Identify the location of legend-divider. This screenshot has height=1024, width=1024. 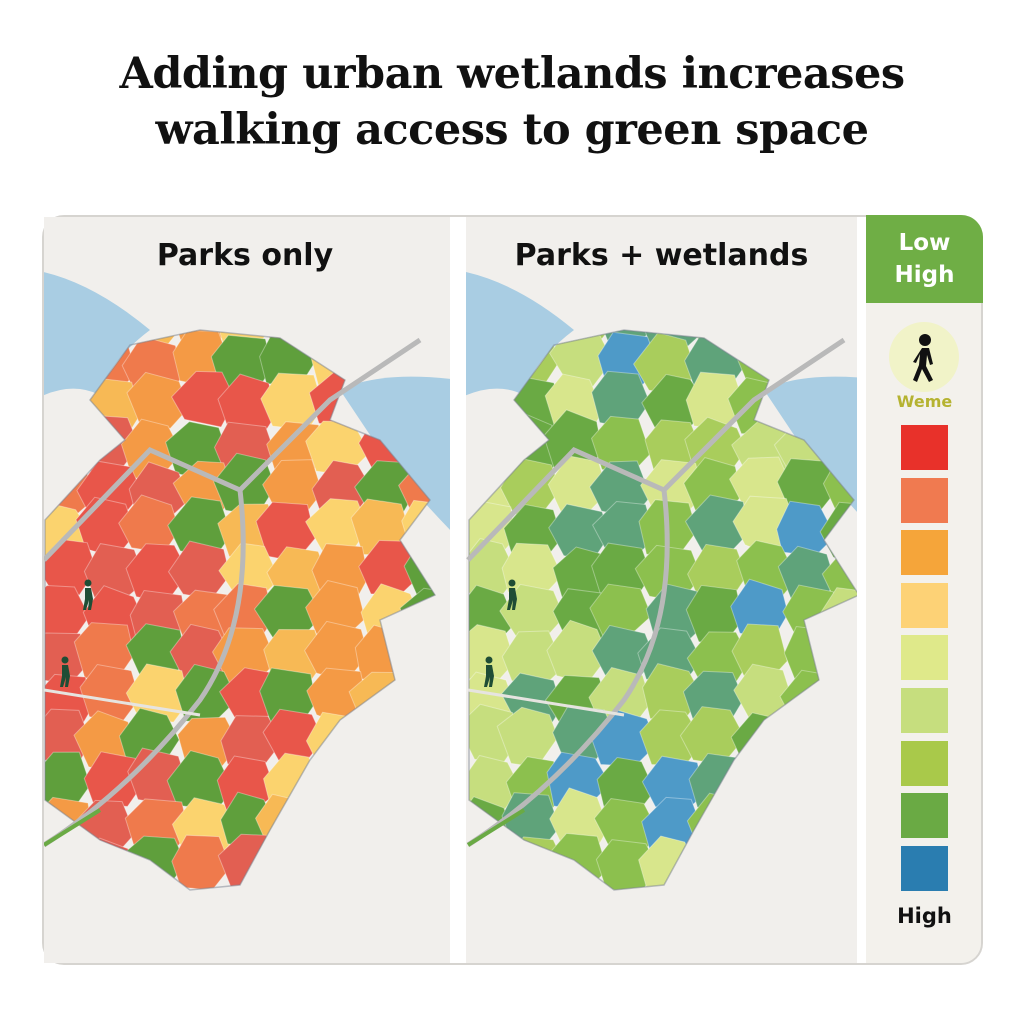
(861, 590).